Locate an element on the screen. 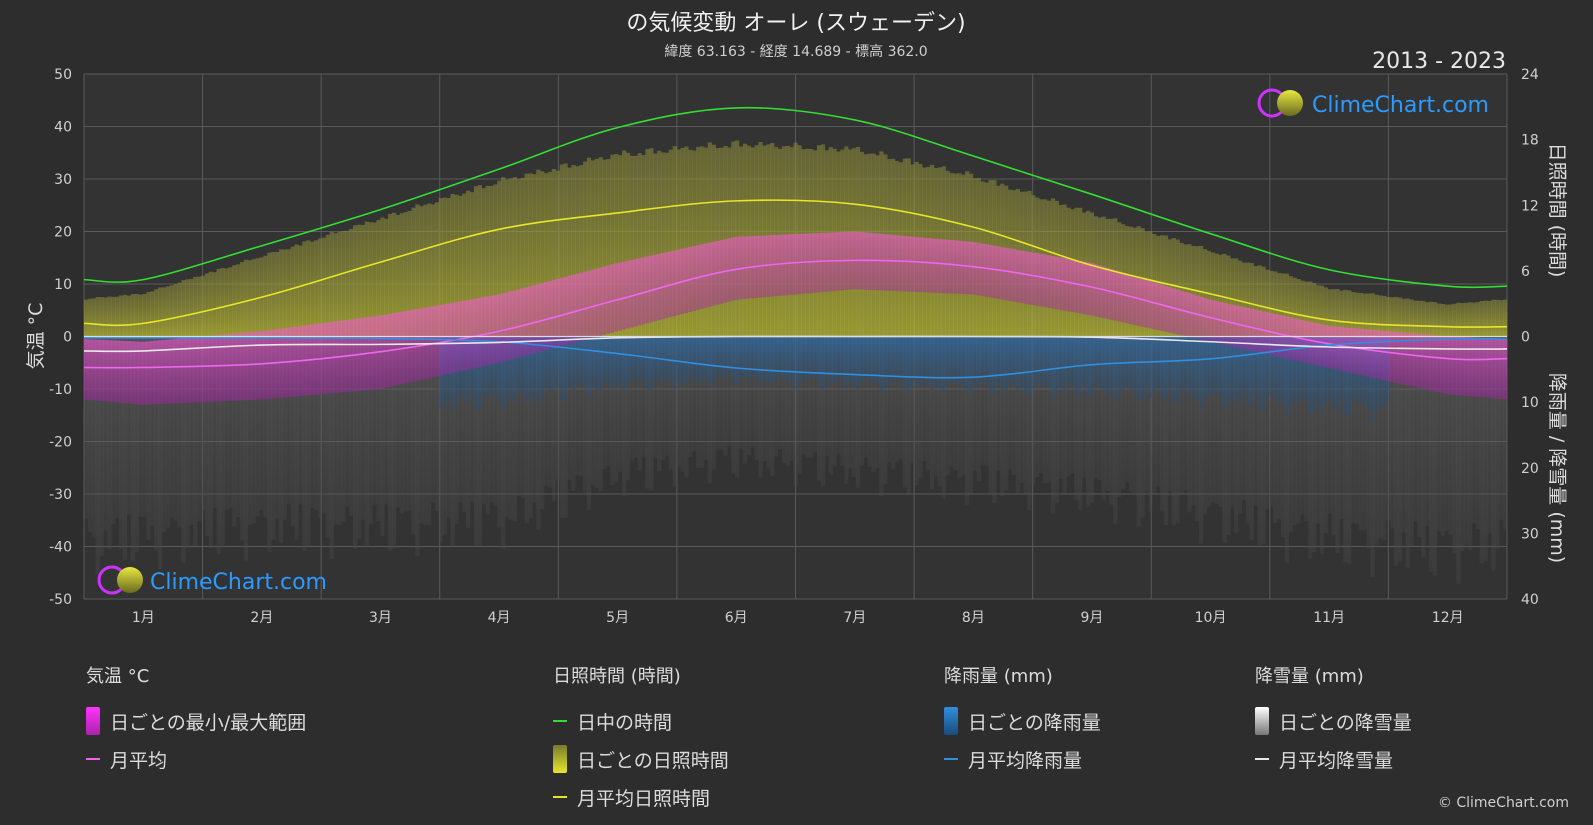  y-tick-label-right-top: 24 is located at coordinates (1530, 75).